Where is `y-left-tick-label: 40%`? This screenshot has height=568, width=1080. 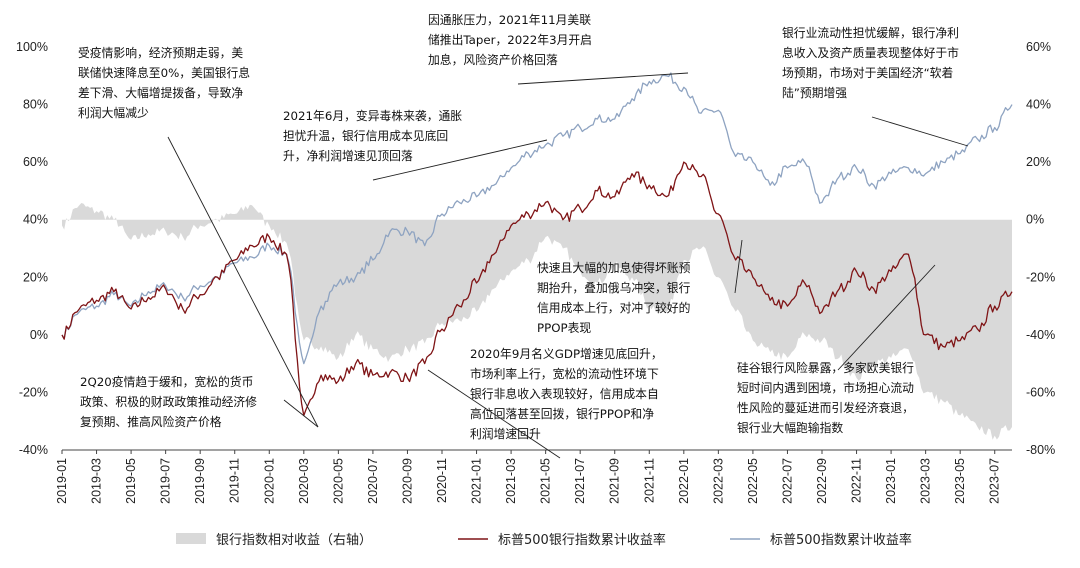
y-left-tick-label: 40% is located at coordinates (35, 220).